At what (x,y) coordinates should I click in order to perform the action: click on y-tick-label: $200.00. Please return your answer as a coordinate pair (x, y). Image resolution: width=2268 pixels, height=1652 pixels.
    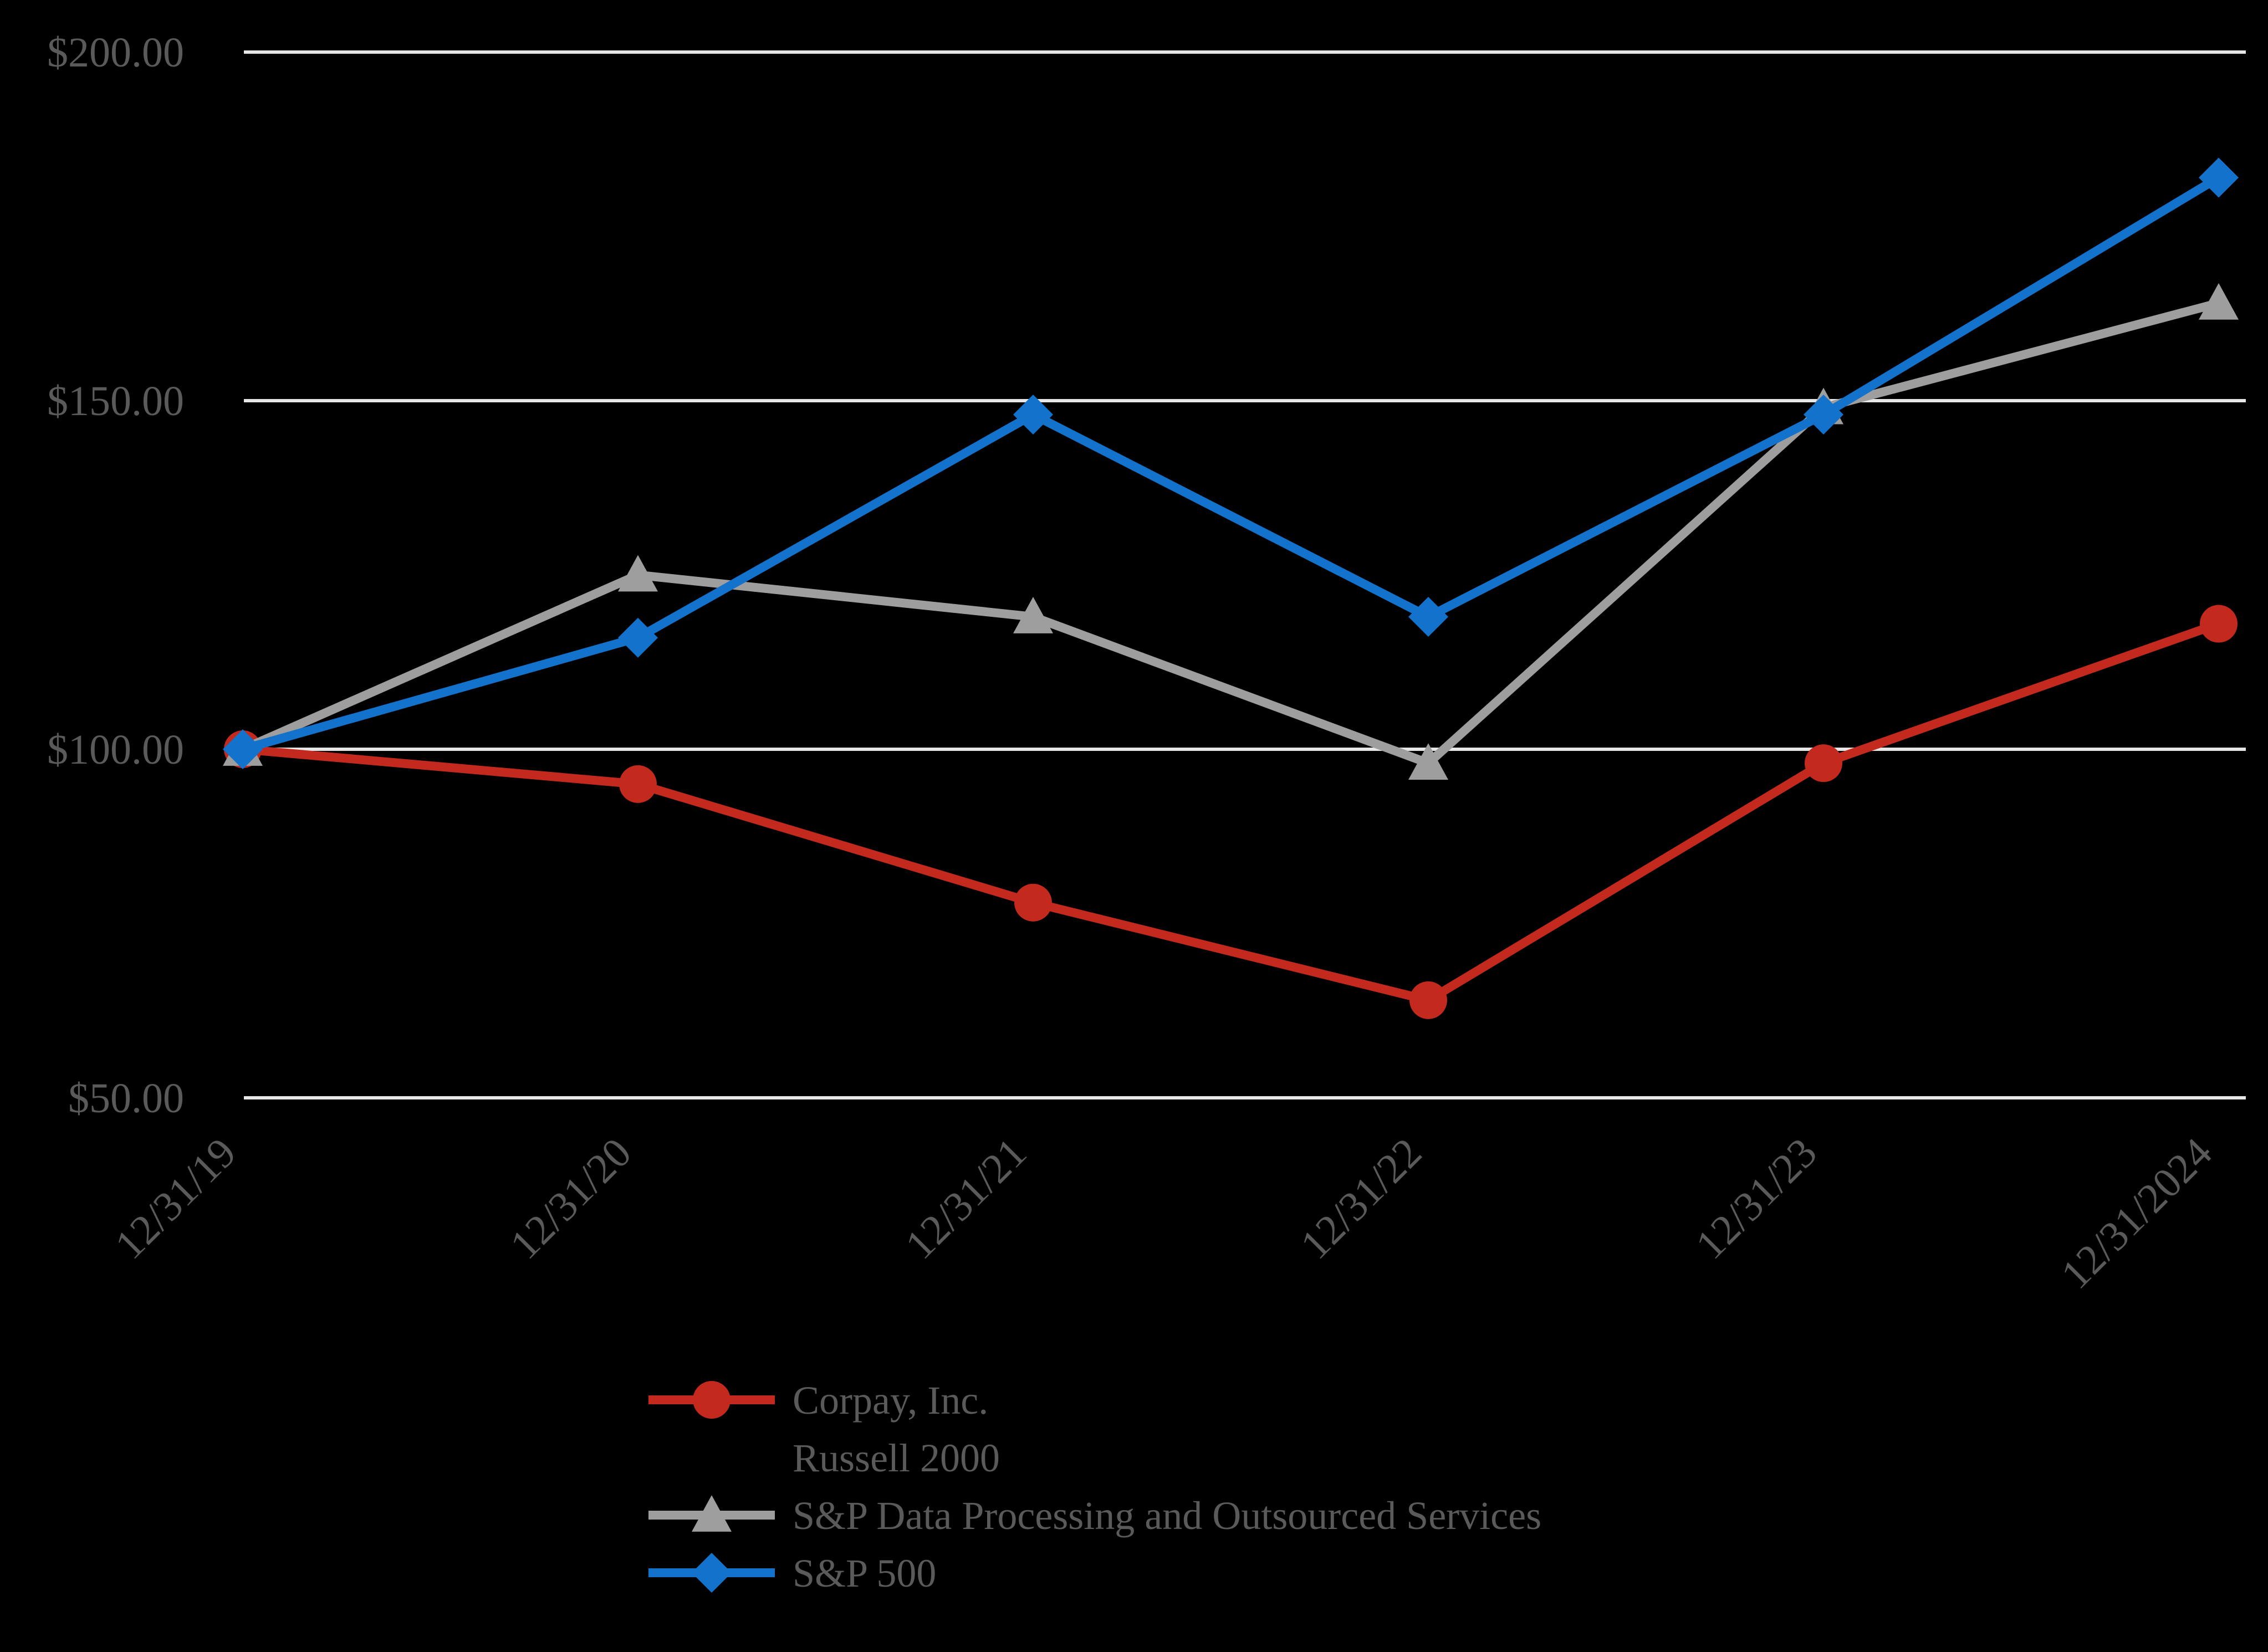
    Looking at the image, I should click on (115, 52).